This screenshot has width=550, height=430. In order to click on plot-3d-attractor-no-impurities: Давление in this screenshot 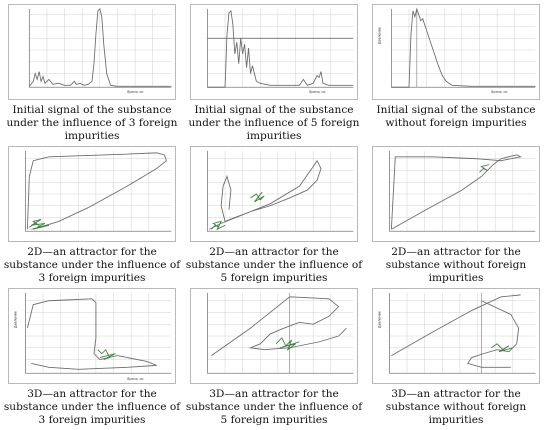, I will do `click(456, 336)`.